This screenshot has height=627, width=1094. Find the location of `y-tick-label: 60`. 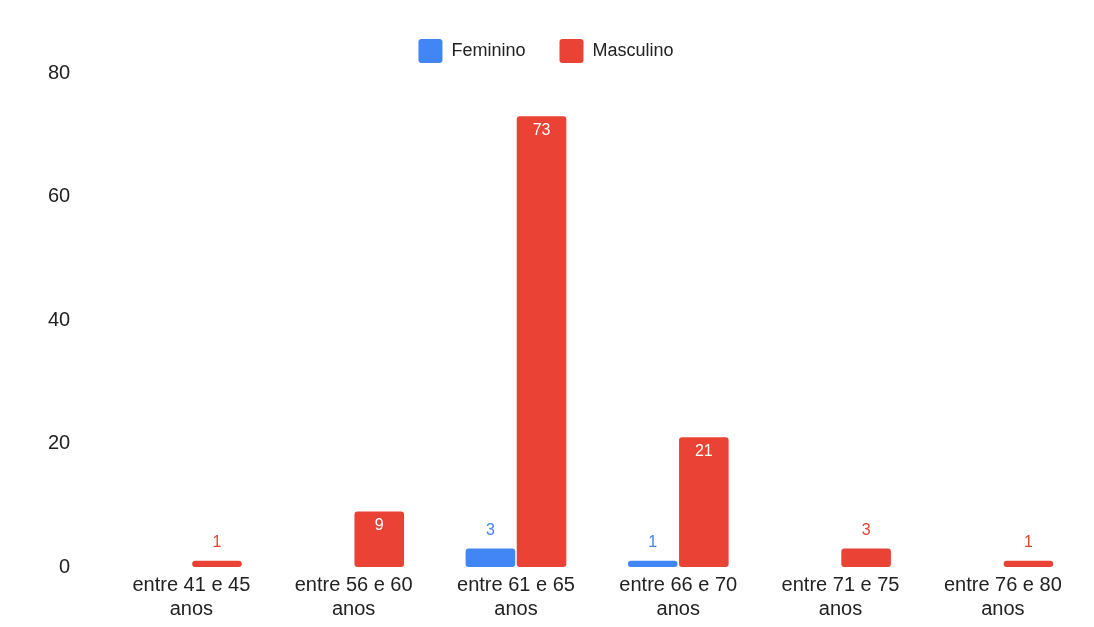

y-tick-label: 60 is located at coordinates (59, 195).